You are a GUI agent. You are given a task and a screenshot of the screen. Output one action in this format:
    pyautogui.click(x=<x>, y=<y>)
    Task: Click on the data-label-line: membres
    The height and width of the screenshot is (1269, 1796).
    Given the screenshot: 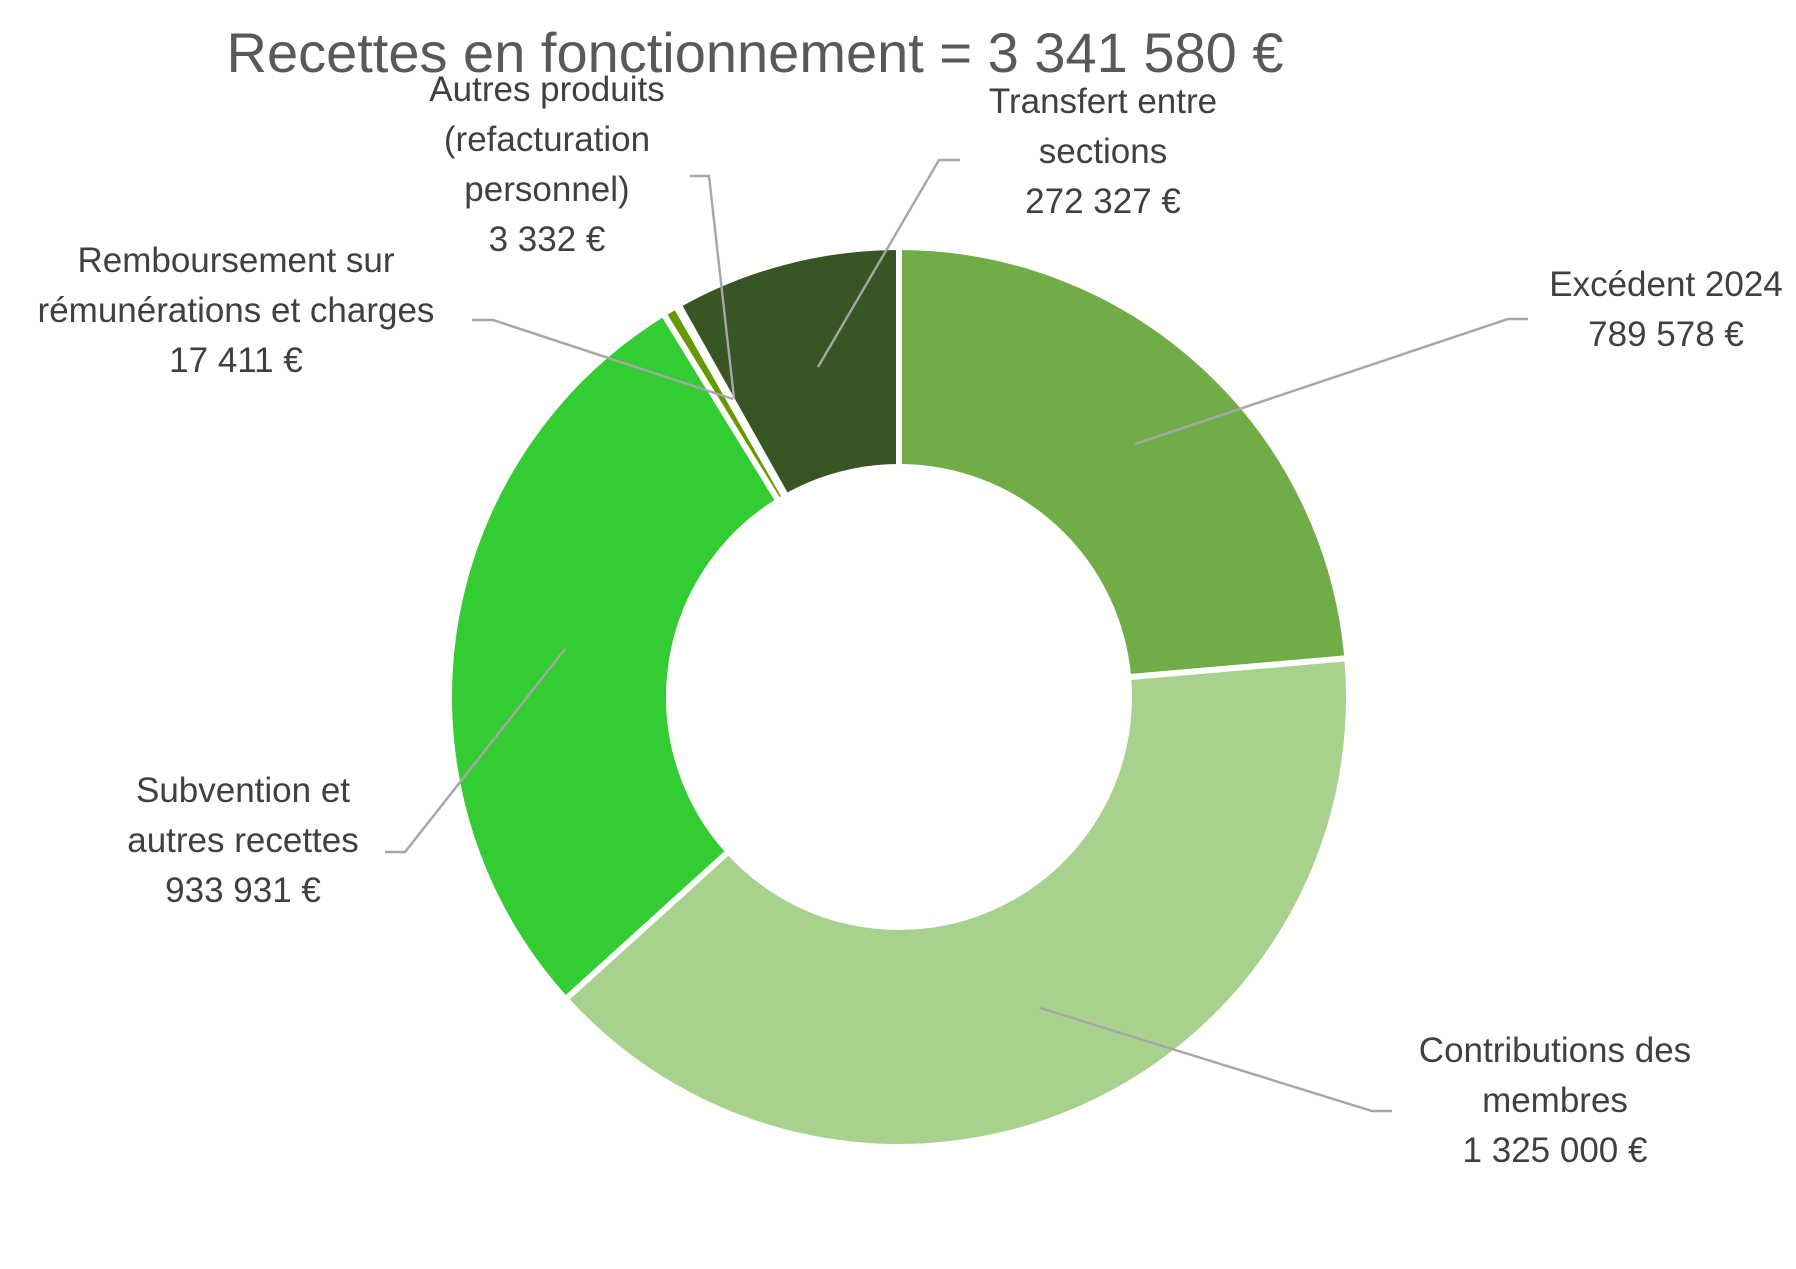 What is the action you would take?
    pyautogui.click(x=1555, y=1100)
    